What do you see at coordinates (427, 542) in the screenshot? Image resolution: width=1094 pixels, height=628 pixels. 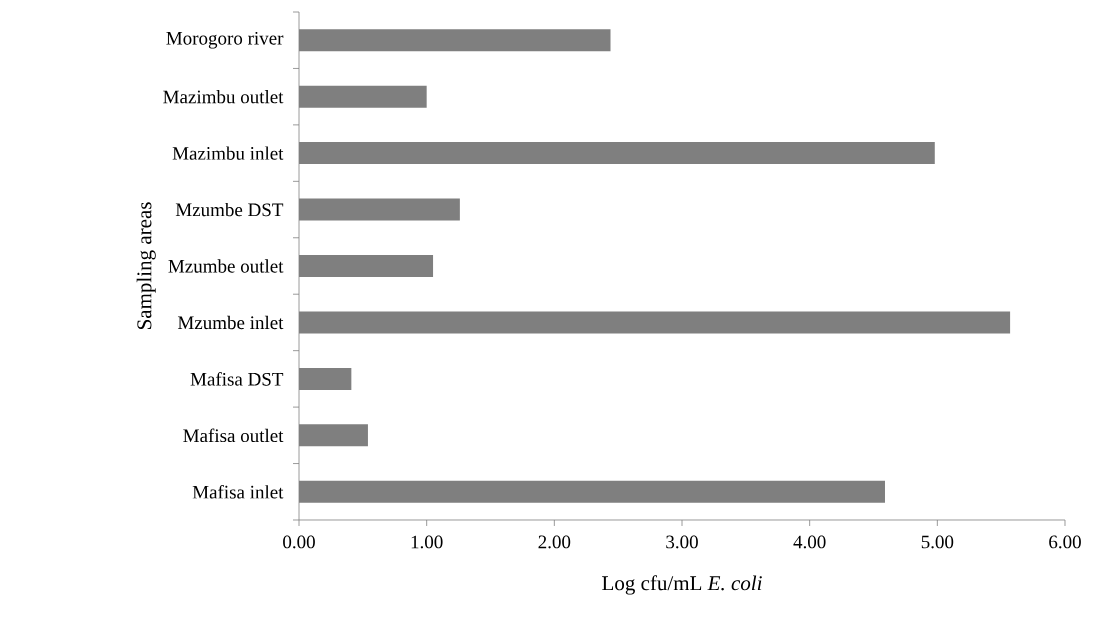 I see `x-tick-label: 1.00` at bounding box center [427, 542].